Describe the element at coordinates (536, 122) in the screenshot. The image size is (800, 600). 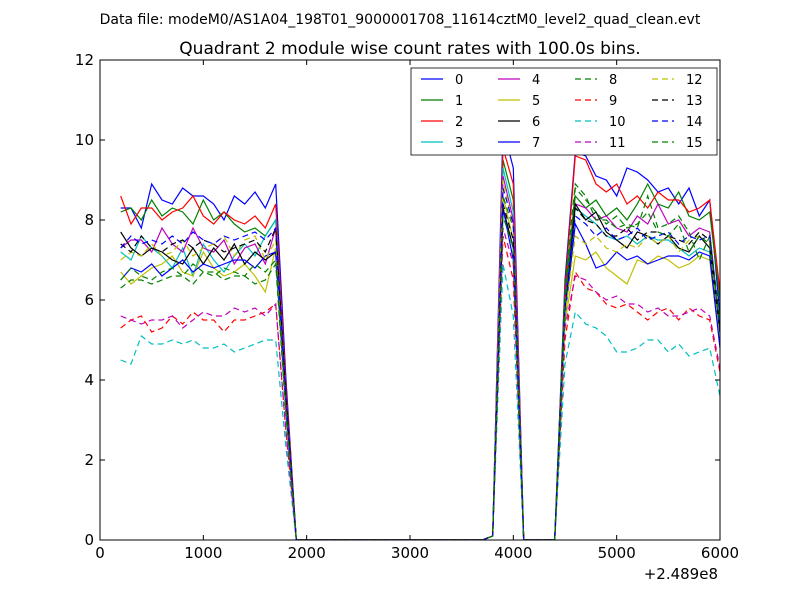
I see `legend-label-6: 6` at that location.